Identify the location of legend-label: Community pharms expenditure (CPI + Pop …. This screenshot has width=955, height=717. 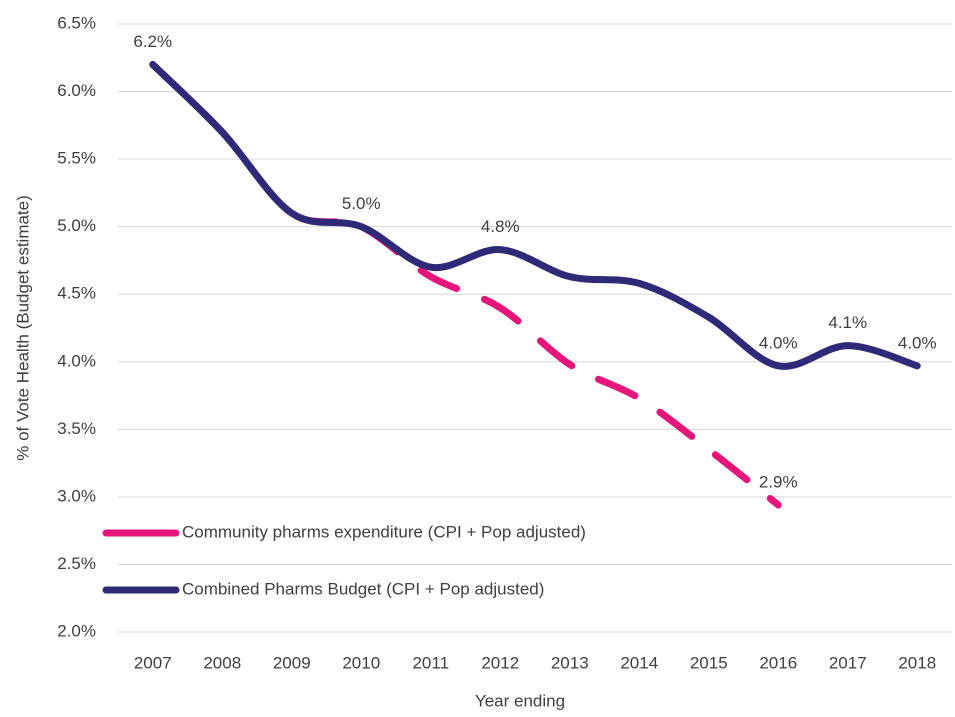
(384, 531).